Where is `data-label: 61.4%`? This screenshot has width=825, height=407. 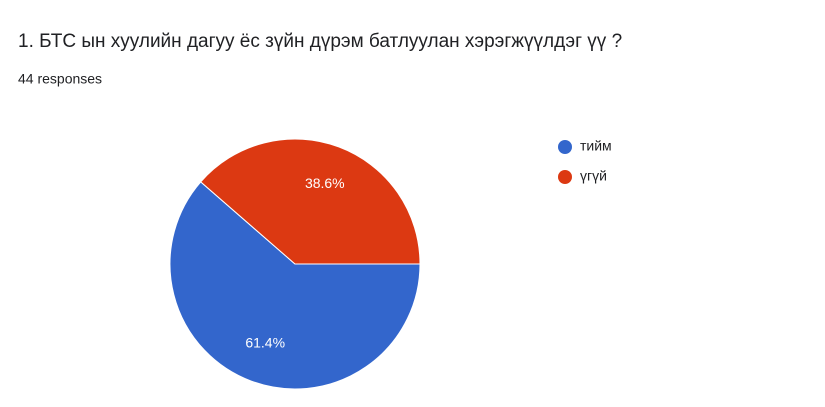
data-label: 61.4% is located at coordinates (265, 342).